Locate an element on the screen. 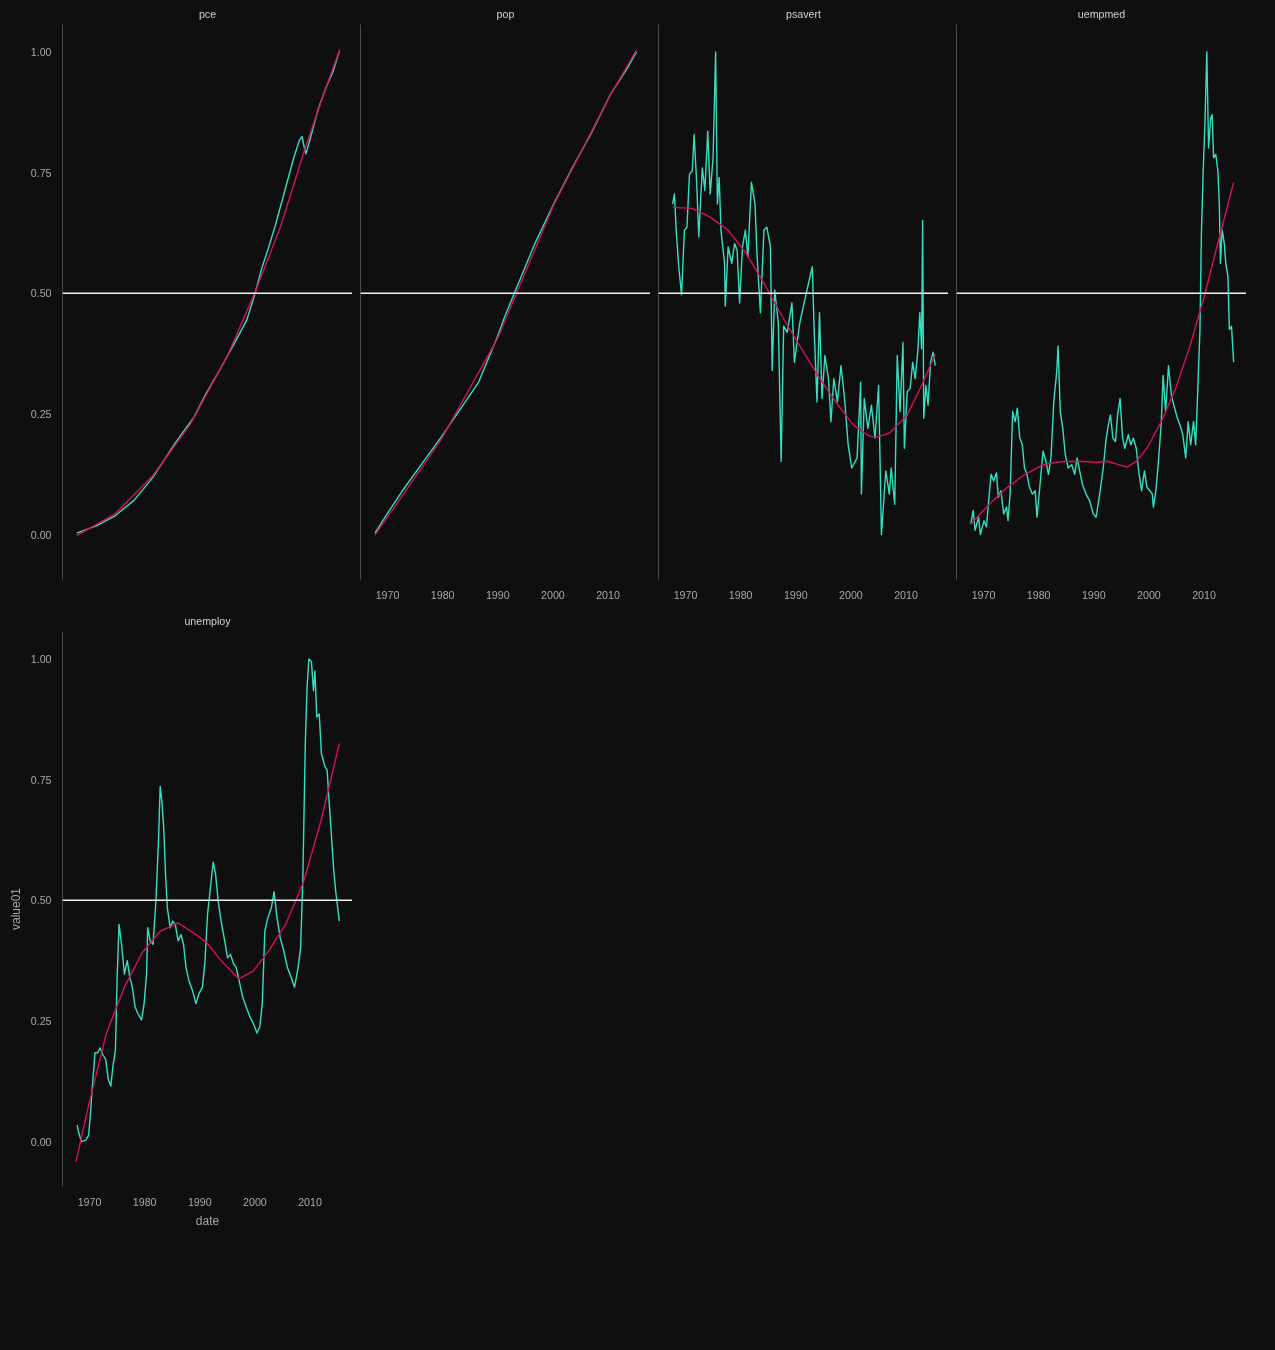  x-axis-title: date is located at coordinates (207, 1220).